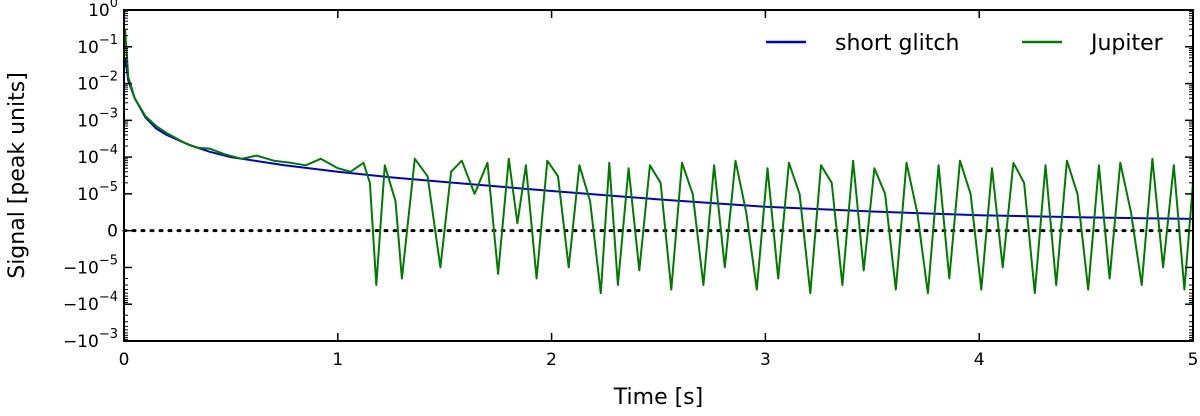 Image resolution: width=1200 pixels, height=416 pixels. I want to click on x-tick-label: 0, so click(124, 360).